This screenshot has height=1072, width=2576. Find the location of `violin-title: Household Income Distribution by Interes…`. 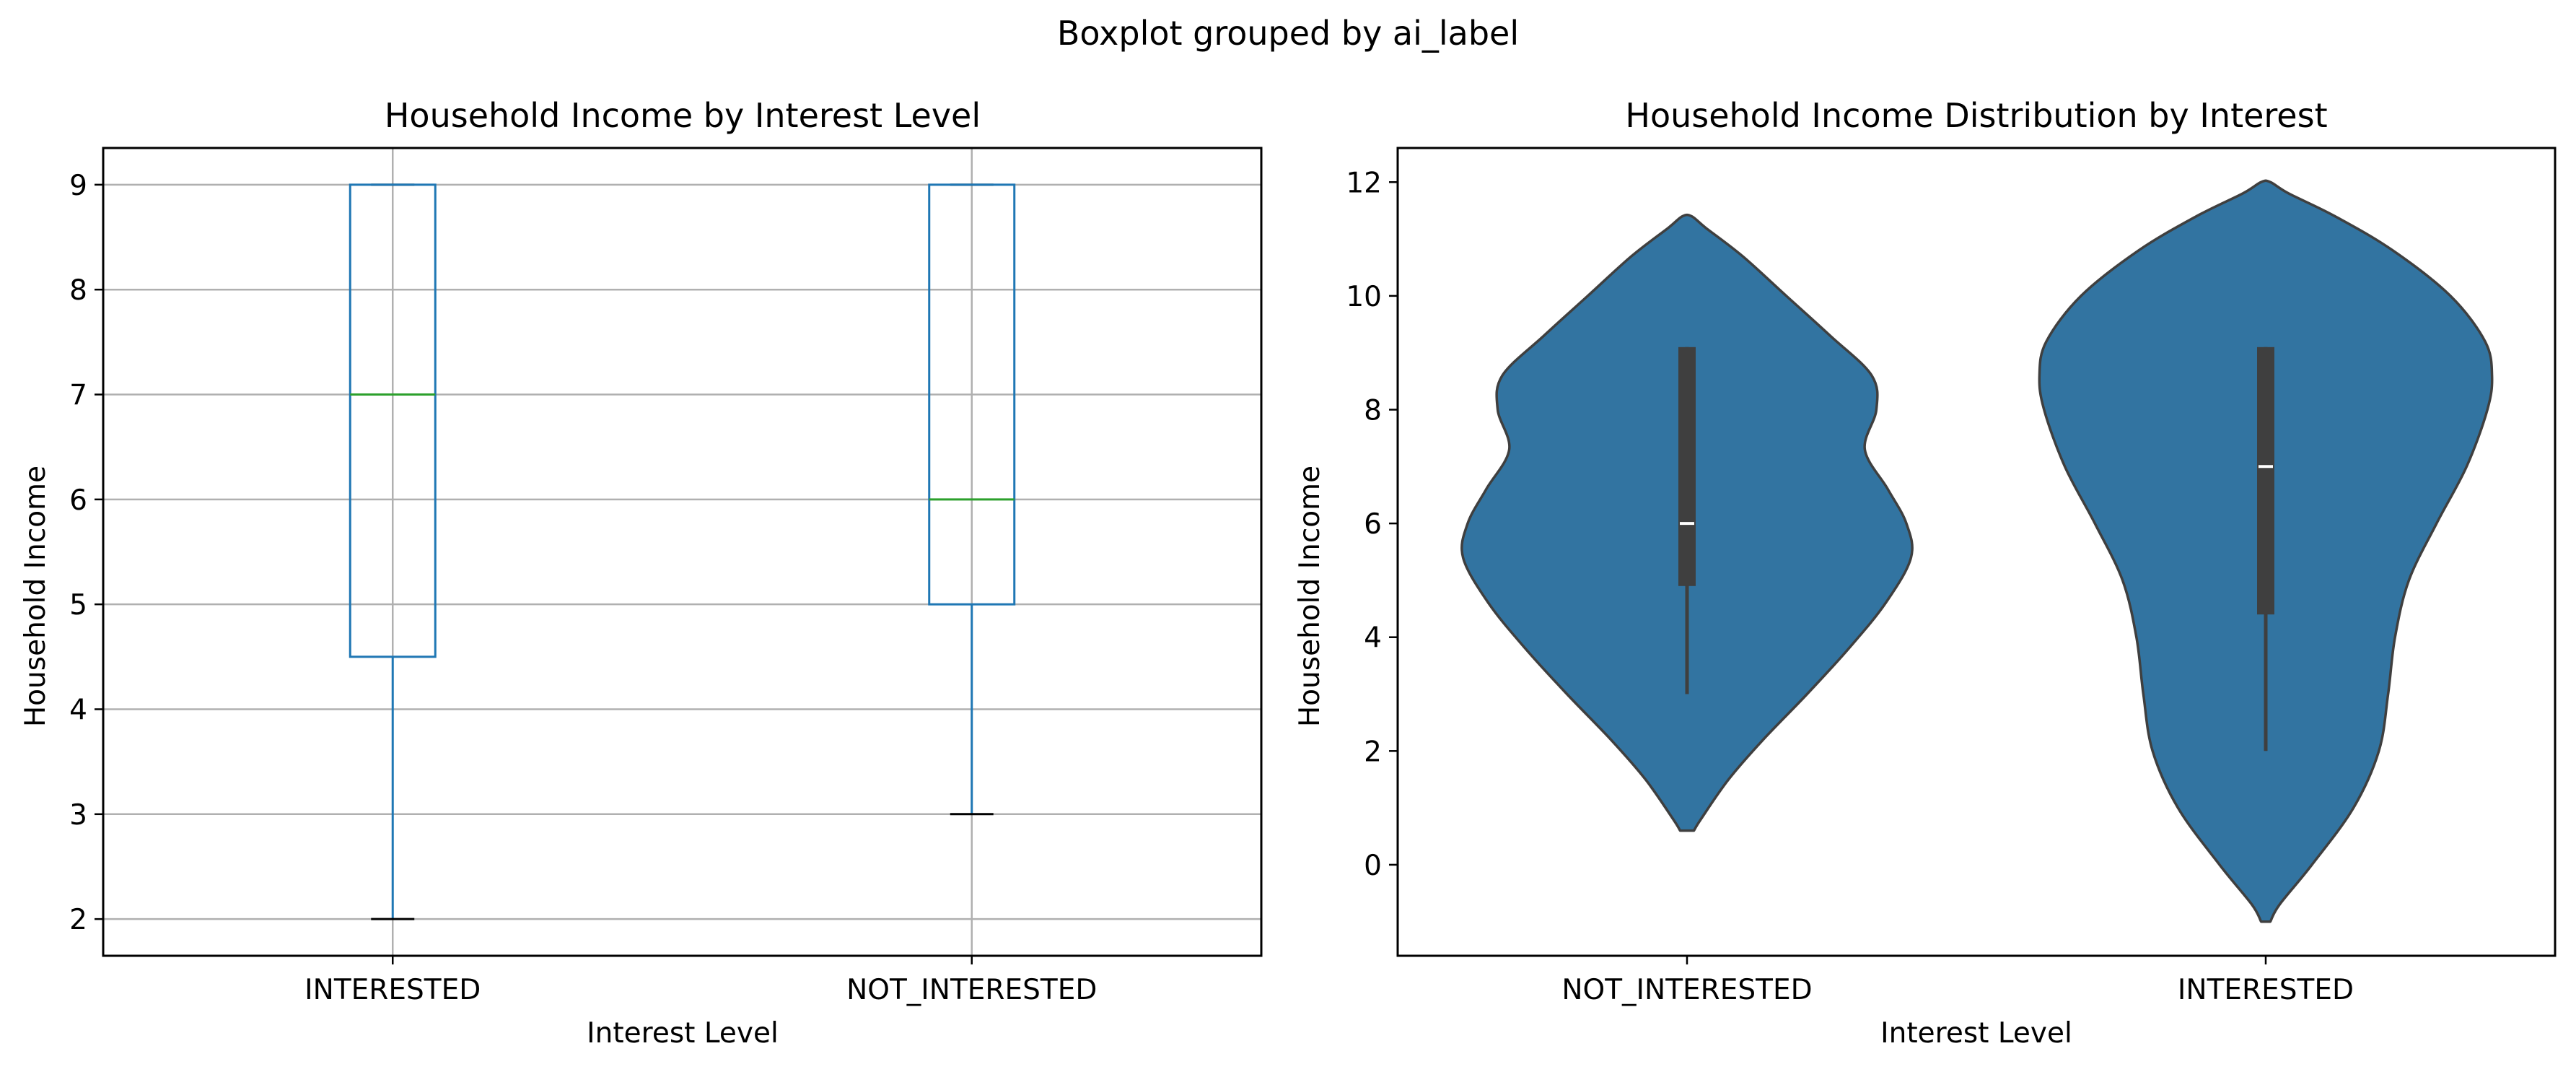

violin-title: Household Income Distribution by Interes… is located at coordinates (1976, 115).